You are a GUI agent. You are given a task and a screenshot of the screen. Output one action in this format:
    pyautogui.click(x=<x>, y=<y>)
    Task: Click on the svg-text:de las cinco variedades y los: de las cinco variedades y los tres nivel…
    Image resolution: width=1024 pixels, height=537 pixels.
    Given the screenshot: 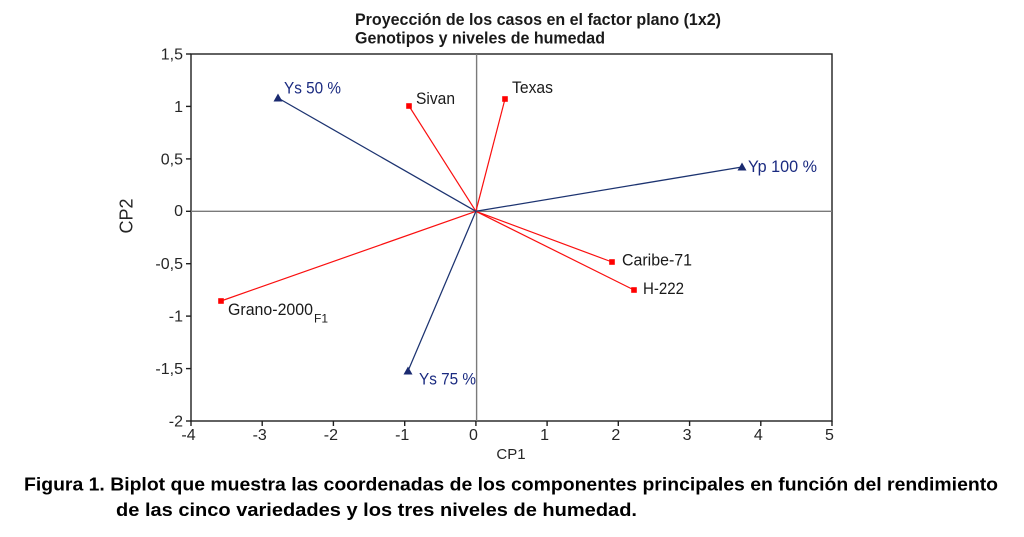 What is the action you would take?
    pyautogui.click(x=376, y=509)
    